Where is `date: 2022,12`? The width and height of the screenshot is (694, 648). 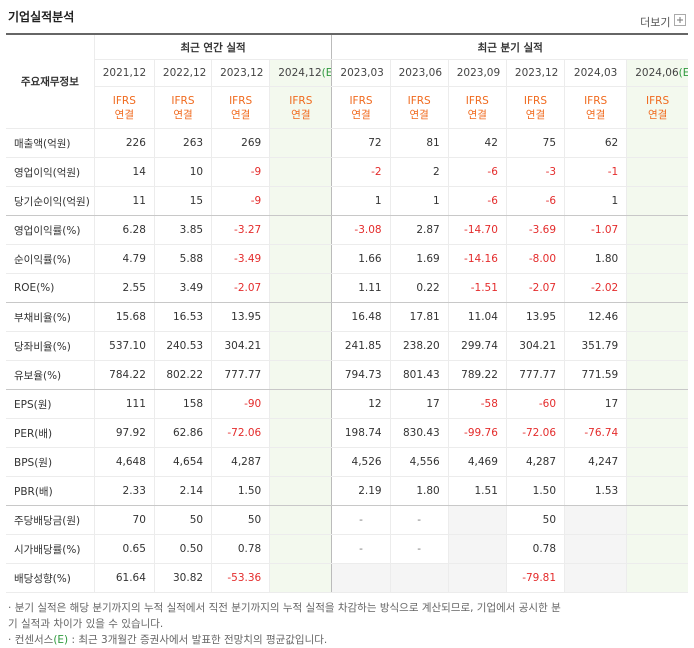 date: 2022,12 is located at coordinates (184, 73).